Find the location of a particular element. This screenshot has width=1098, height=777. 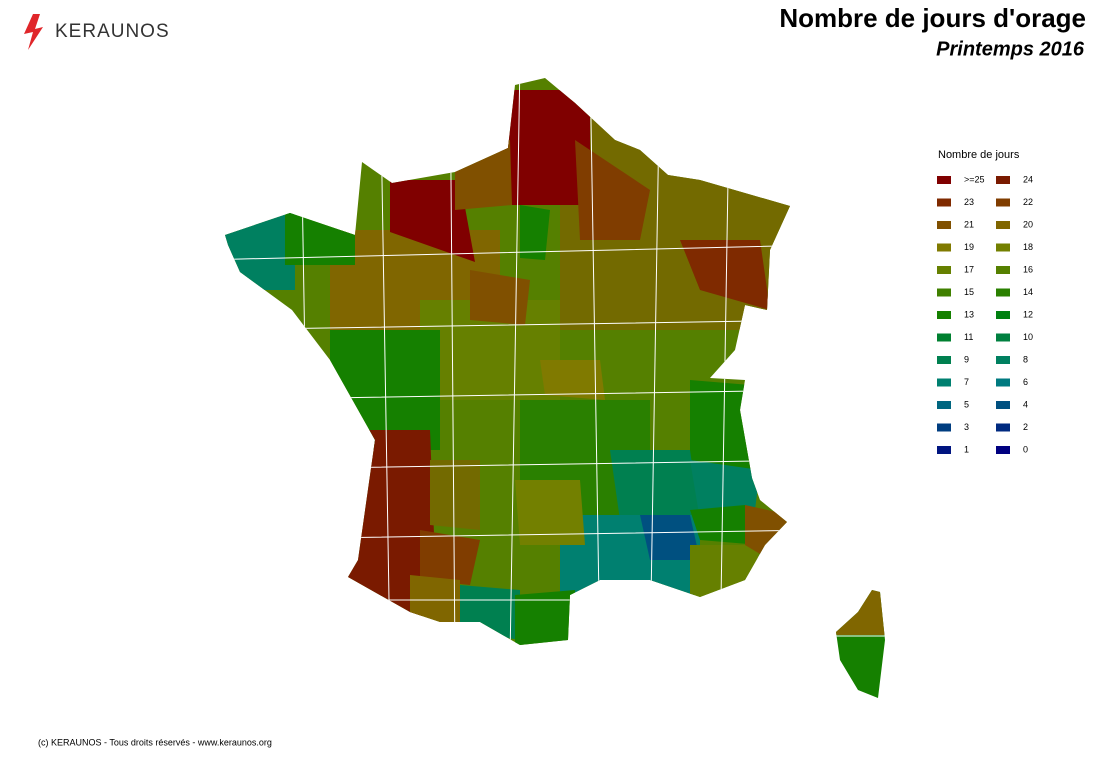

legend-label: 16 is located at coordinates (1028, 269).